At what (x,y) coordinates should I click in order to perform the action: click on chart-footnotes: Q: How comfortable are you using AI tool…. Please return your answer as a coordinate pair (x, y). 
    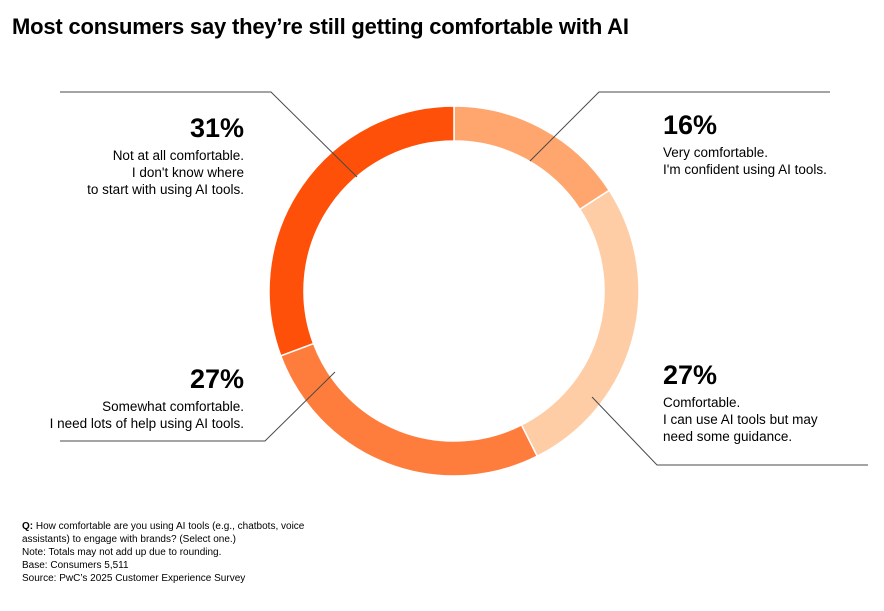
    Looking at the image, I should click on (192, 552).